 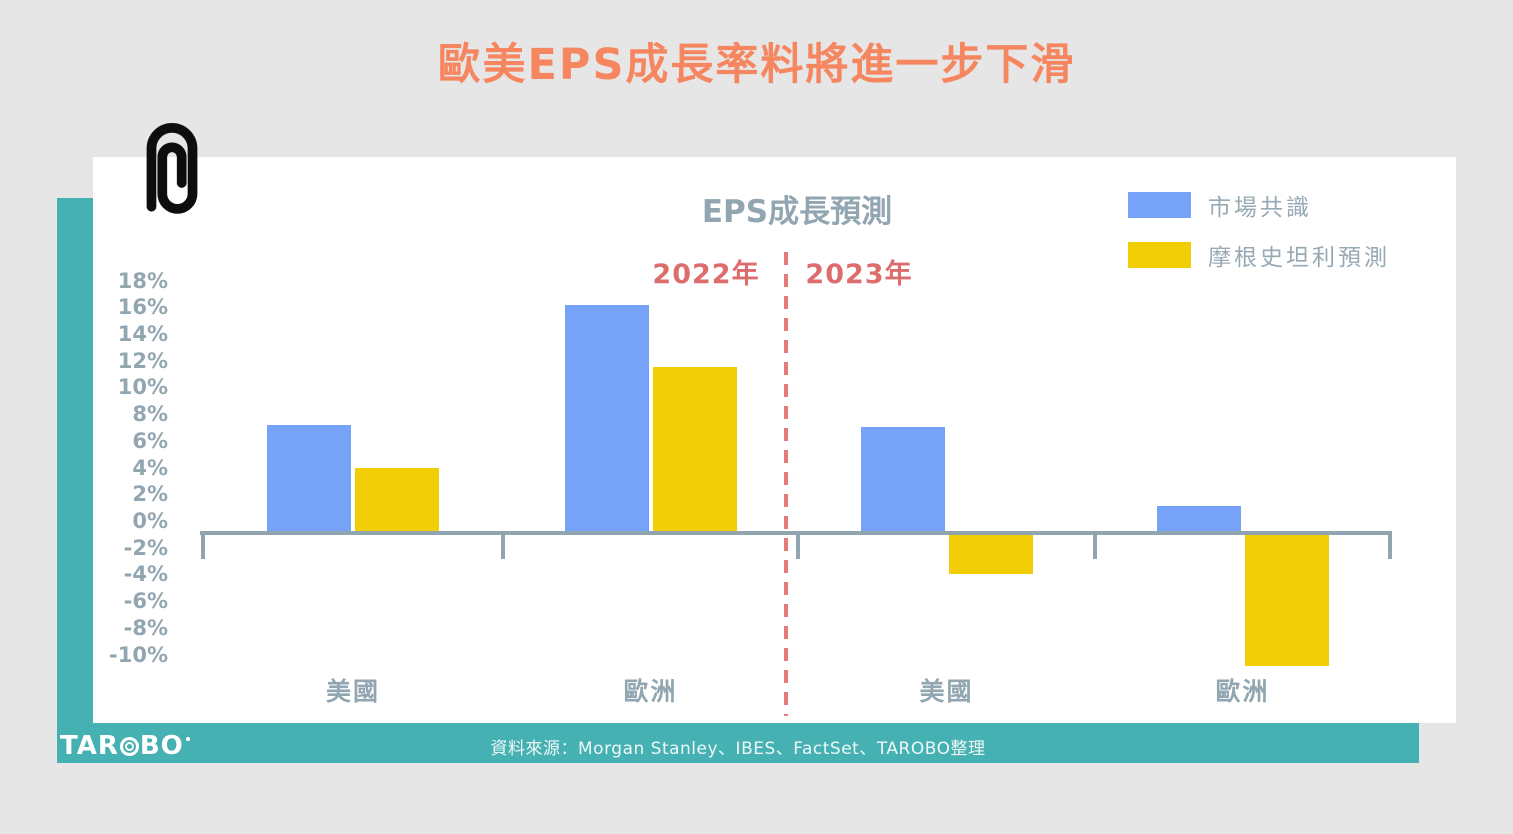 I want to click on y-axis-tick-label: 8%, so click(x=150, y=414).